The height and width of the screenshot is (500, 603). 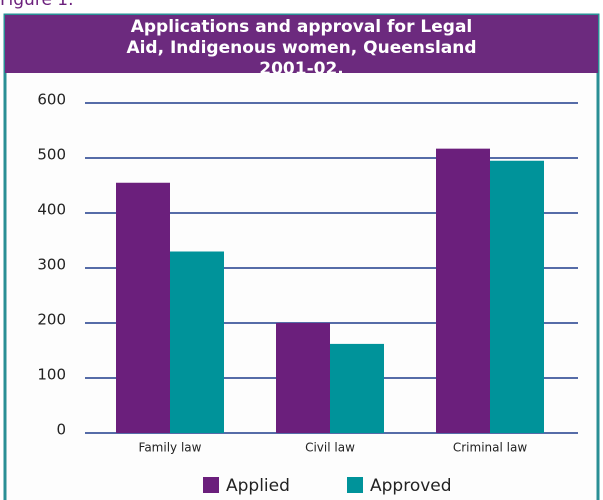 I want to click on y-tick-label: 400, so click(x=51, y=210).